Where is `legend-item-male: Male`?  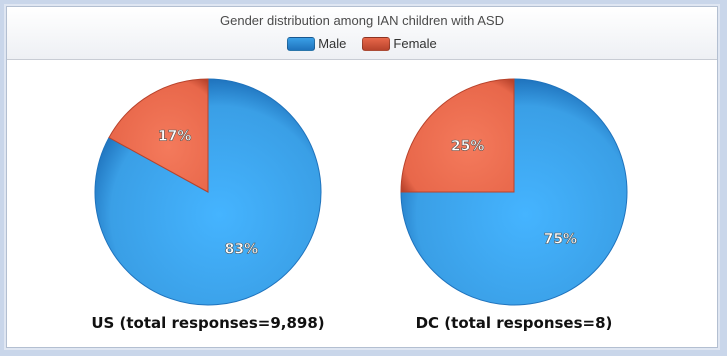
legend-item-male: Male is located at coordinates (316, 43).